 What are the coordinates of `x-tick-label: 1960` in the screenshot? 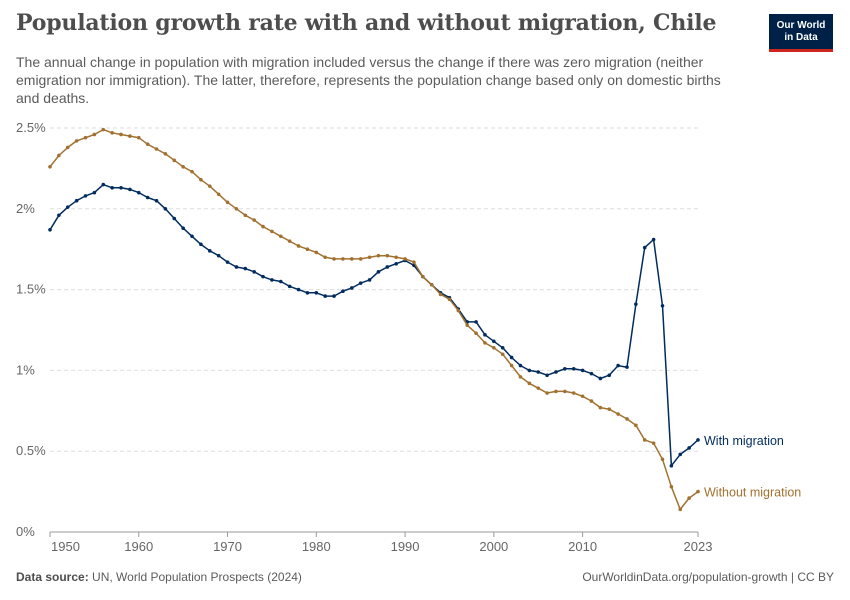 It's located at (138, 546).